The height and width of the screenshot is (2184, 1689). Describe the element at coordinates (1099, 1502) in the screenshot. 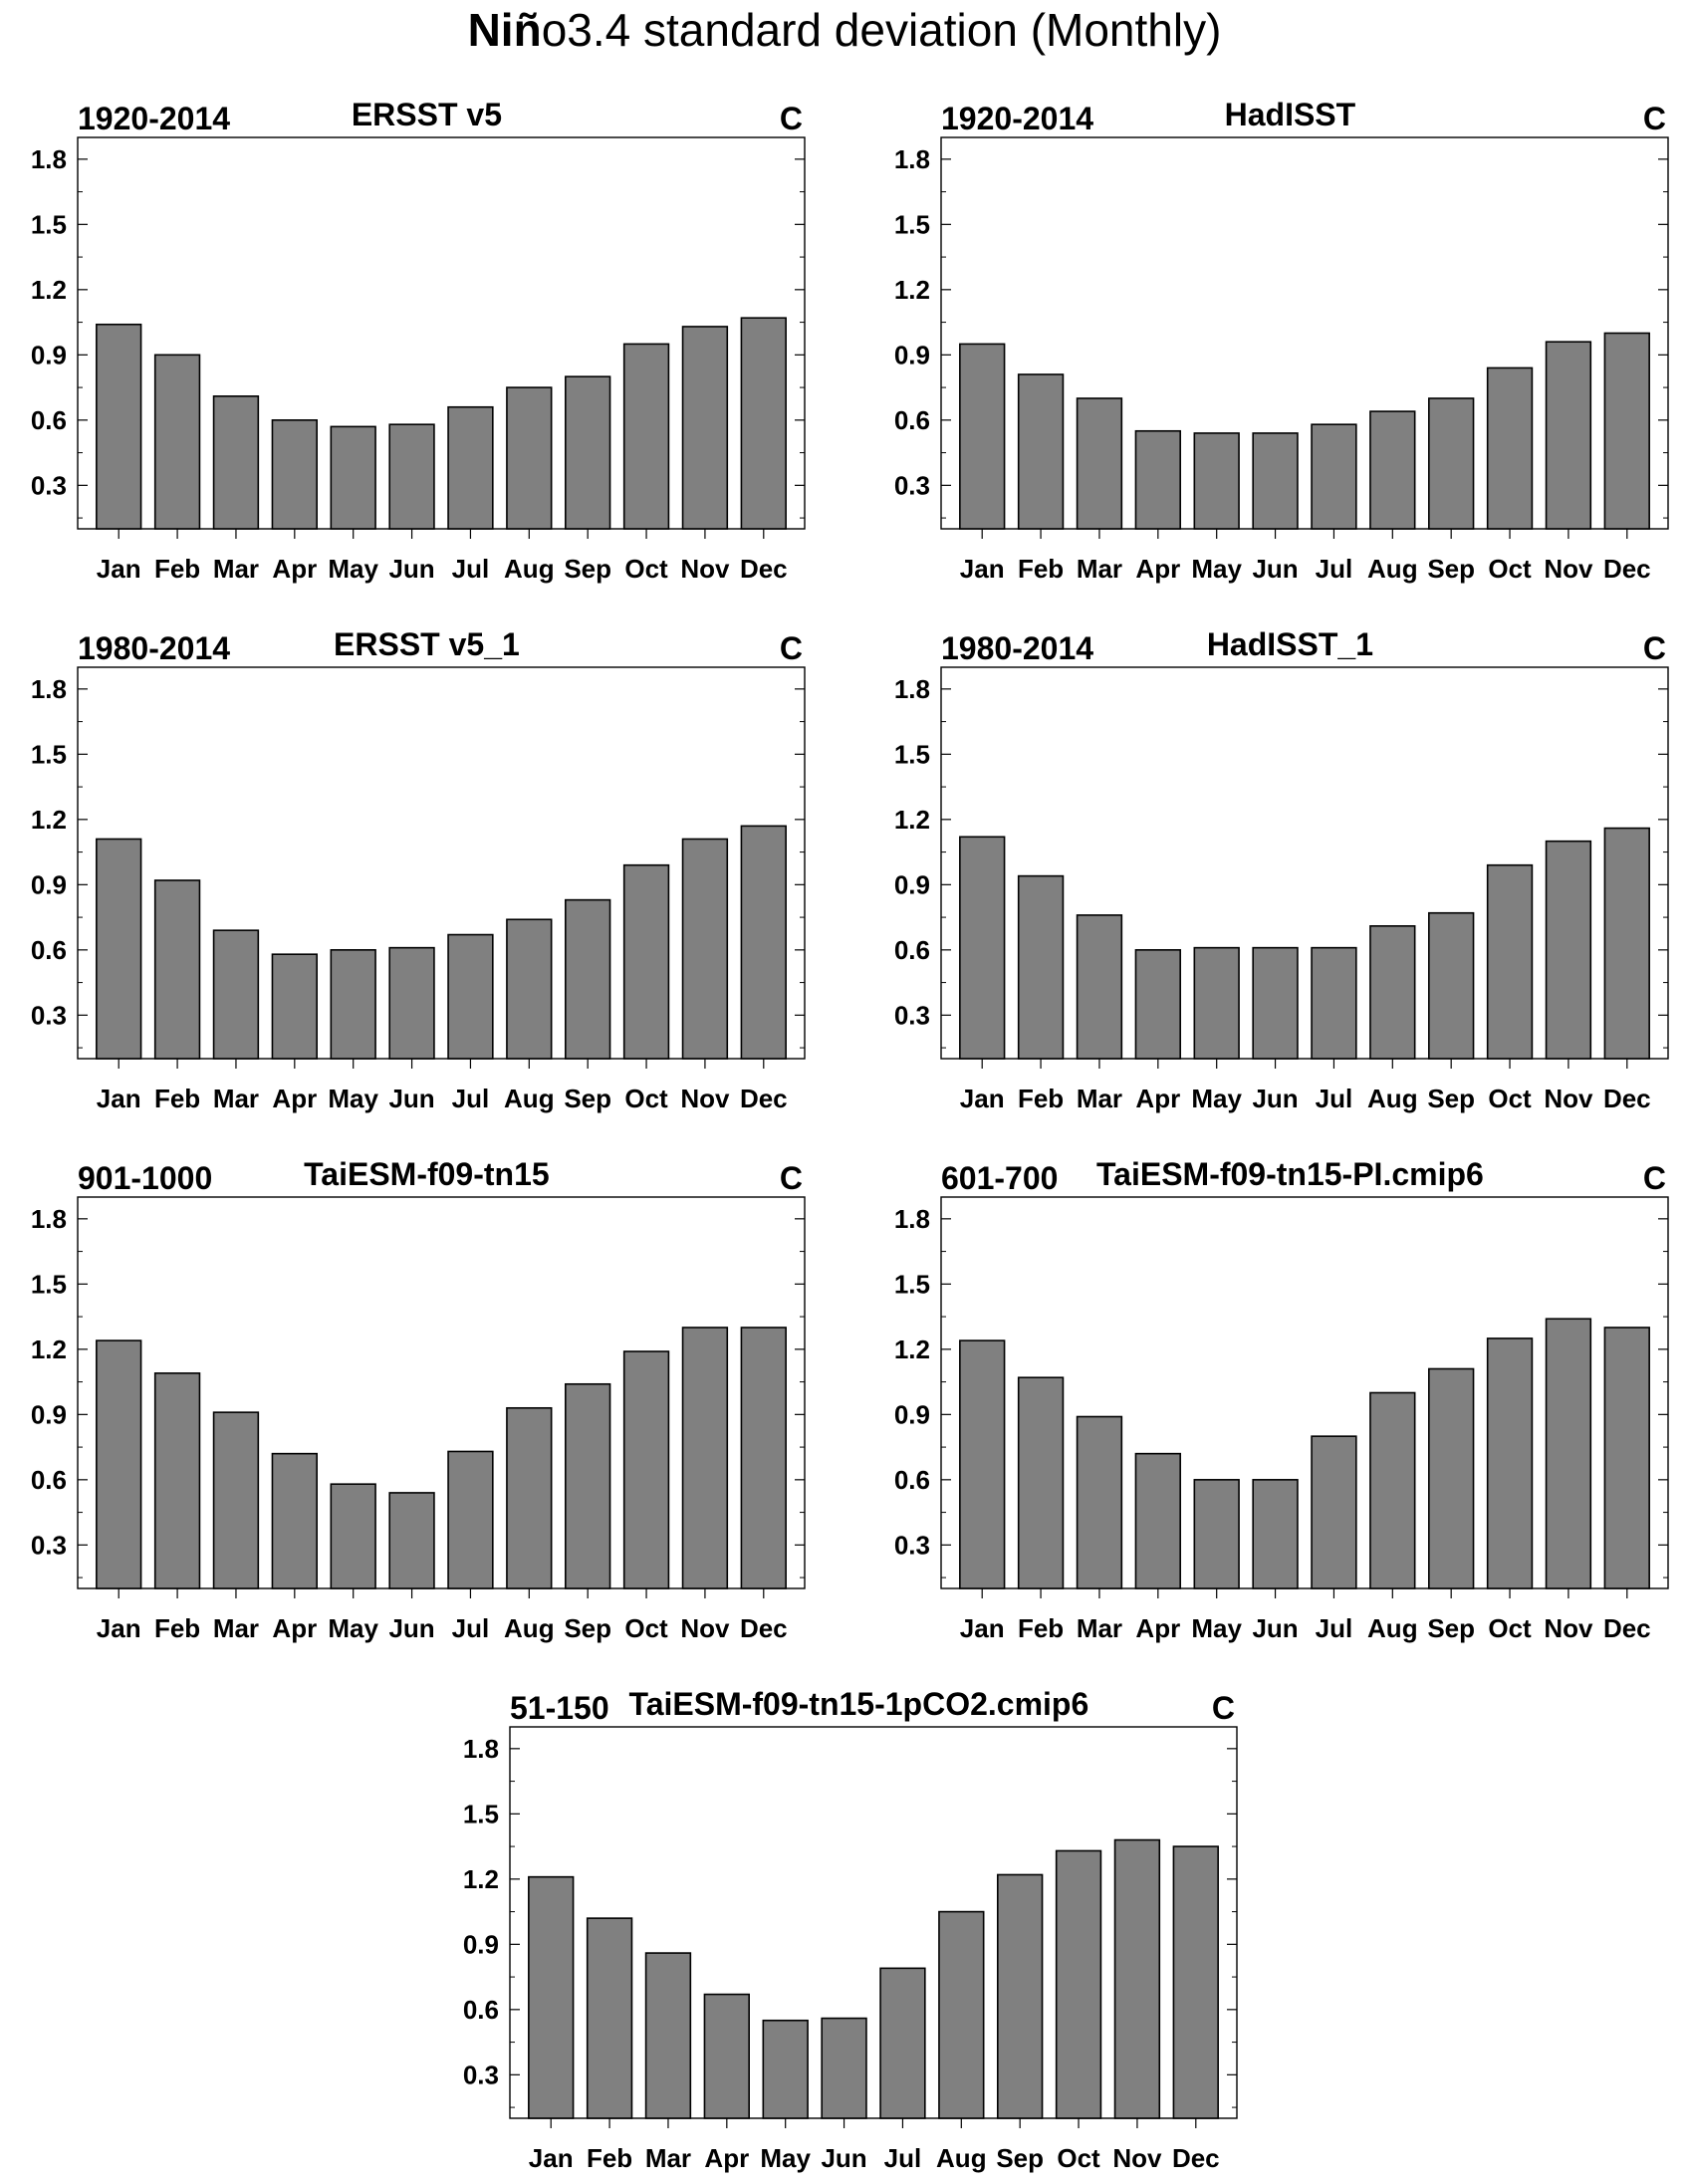

I see `bar-mar` at that location.